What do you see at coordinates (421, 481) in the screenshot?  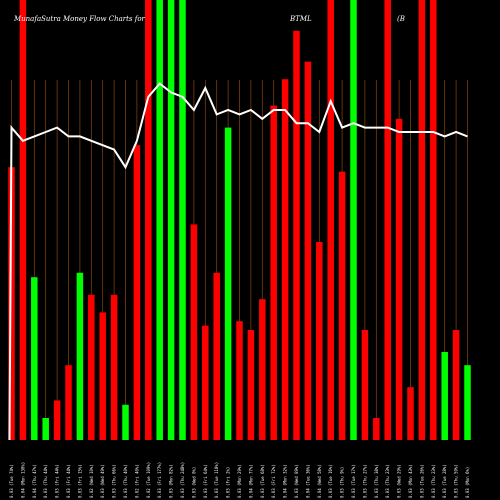 I see `x-tick-label: 0.03 (Tue 26%)` at bounding box center [421, 481].